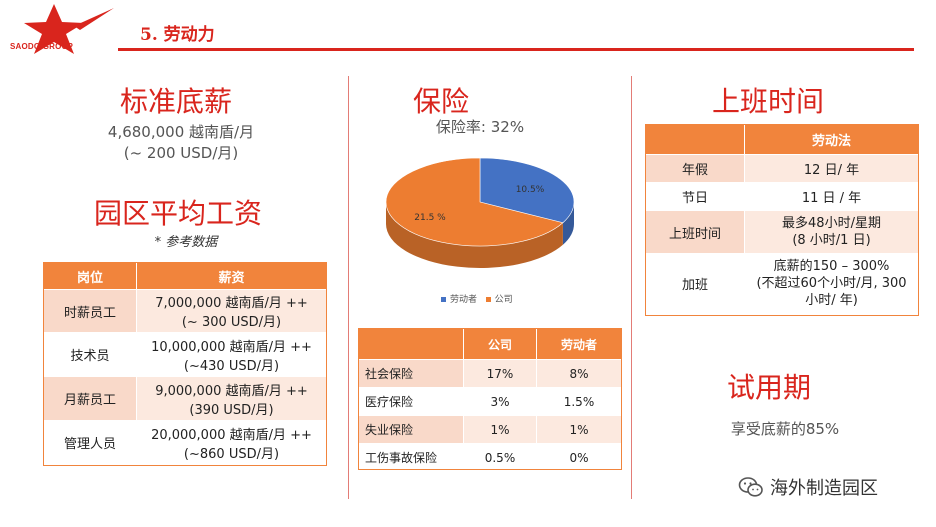 The image size is (936, 527). Describe the element at coordinates (231, 435) in the screenshot. I see `pay-vnd: 20,000,000 越南盾/月 ++` at that location.